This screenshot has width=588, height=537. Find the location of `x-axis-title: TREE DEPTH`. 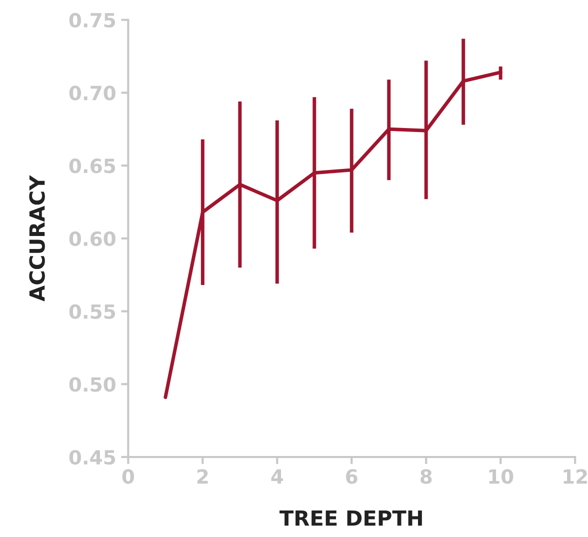

x-axis-title: TREE DEPTH is located at coordinates (351, 518).